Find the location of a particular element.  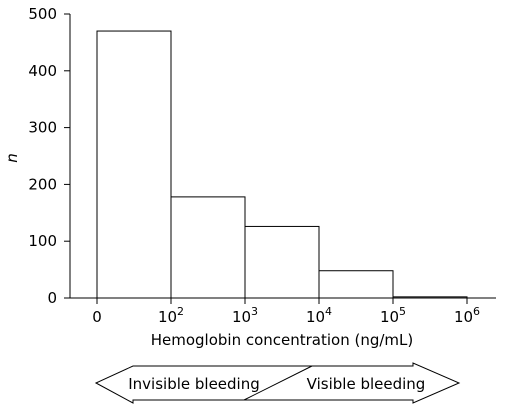

y-tick-label: 200 is located at coordinates (42, 184).